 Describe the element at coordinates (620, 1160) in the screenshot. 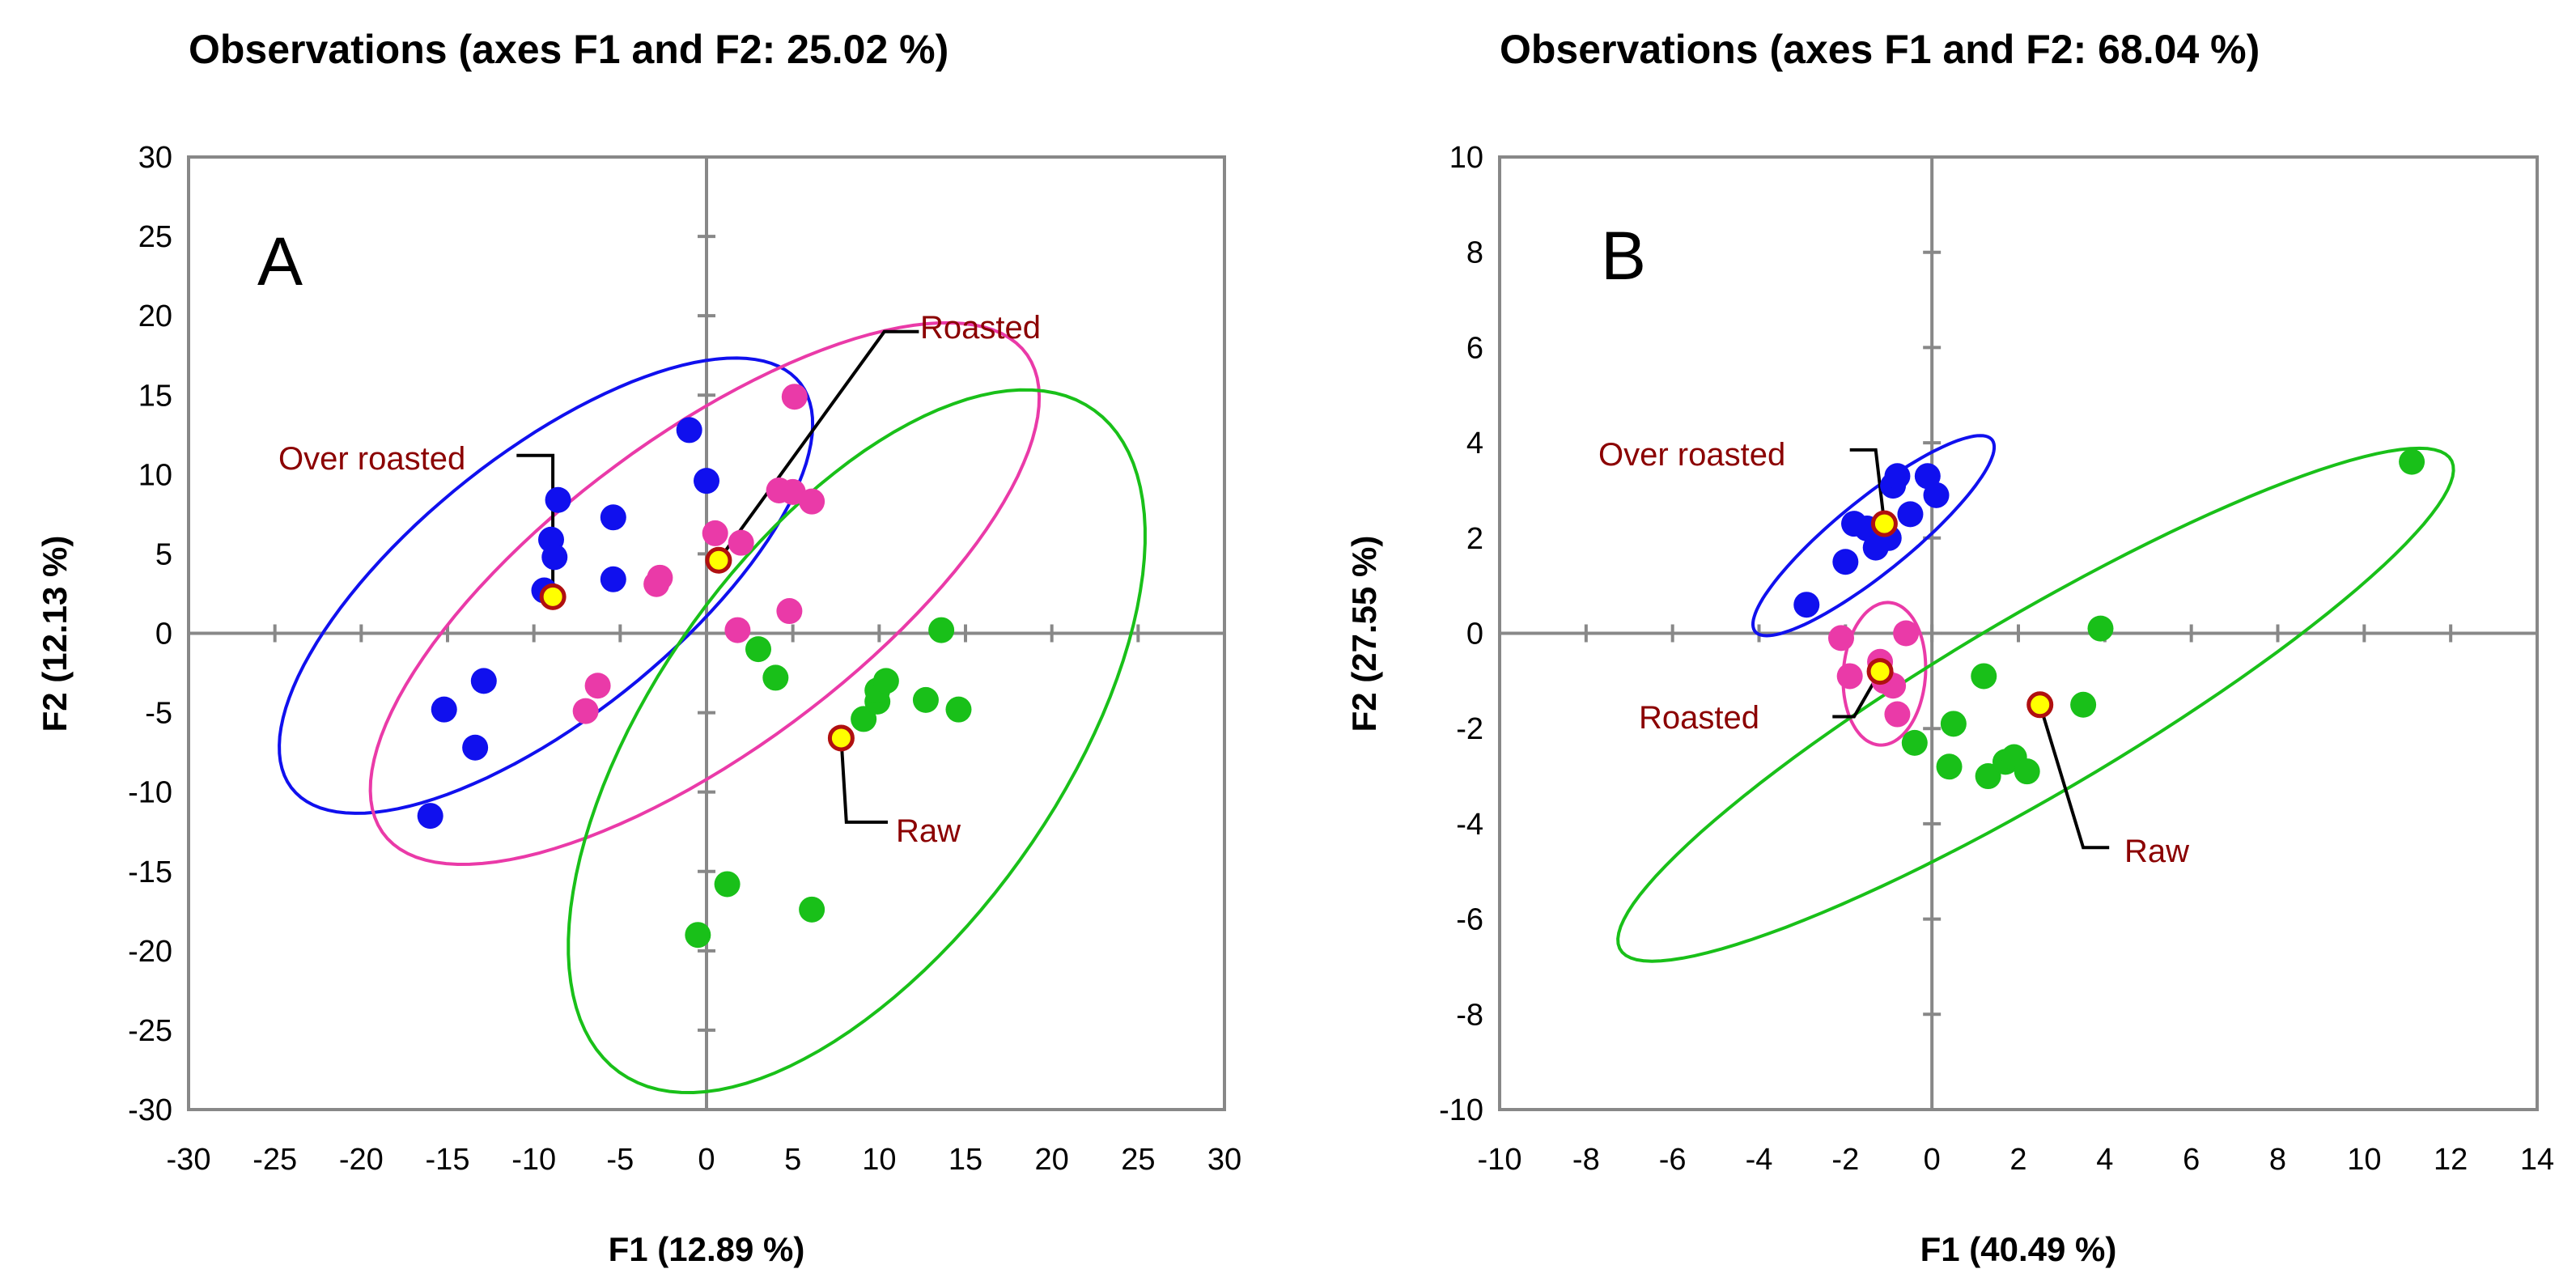

I see `x-tick-label-a: -5` at that location.